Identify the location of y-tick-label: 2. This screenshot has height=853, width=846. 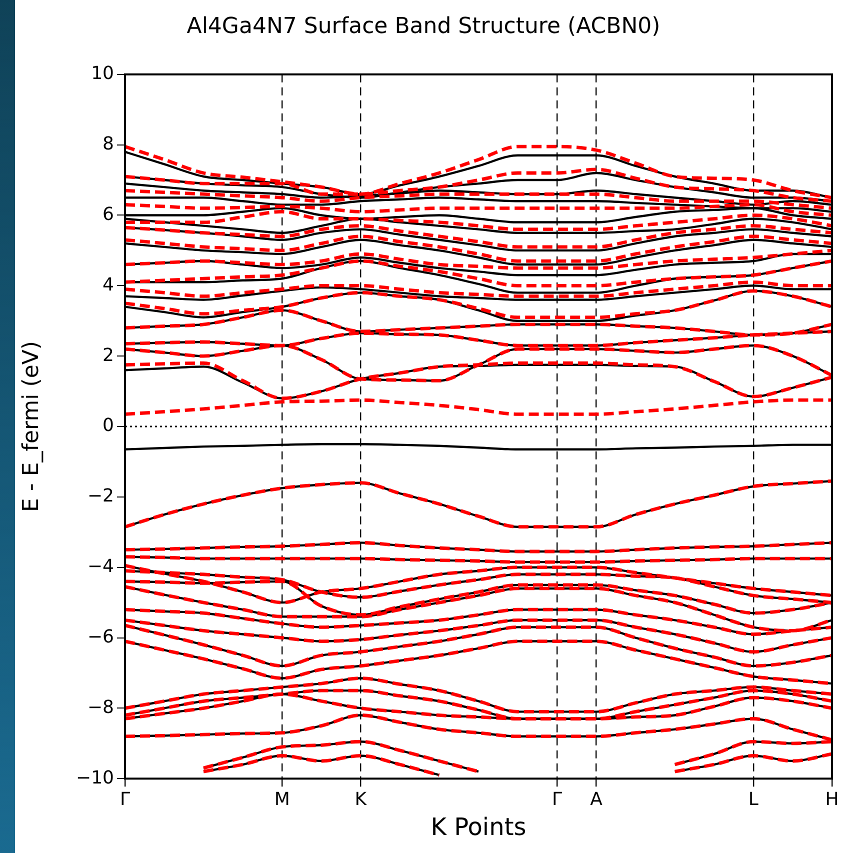
(108, 355).